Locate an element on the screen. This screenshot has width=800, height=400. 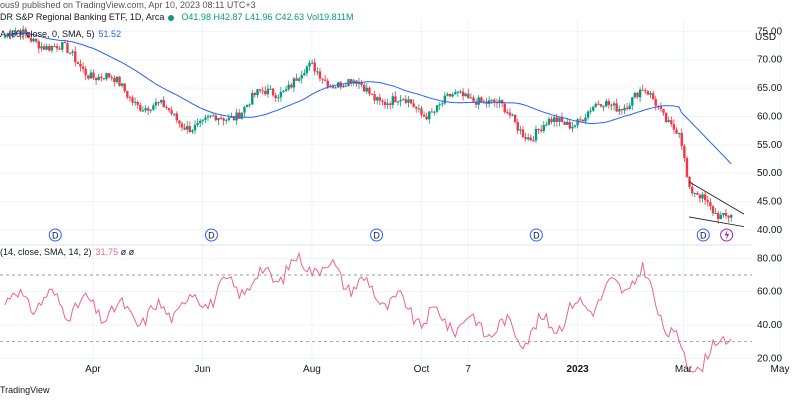
low-value: L41.96 is located at coordinates (259, 17).